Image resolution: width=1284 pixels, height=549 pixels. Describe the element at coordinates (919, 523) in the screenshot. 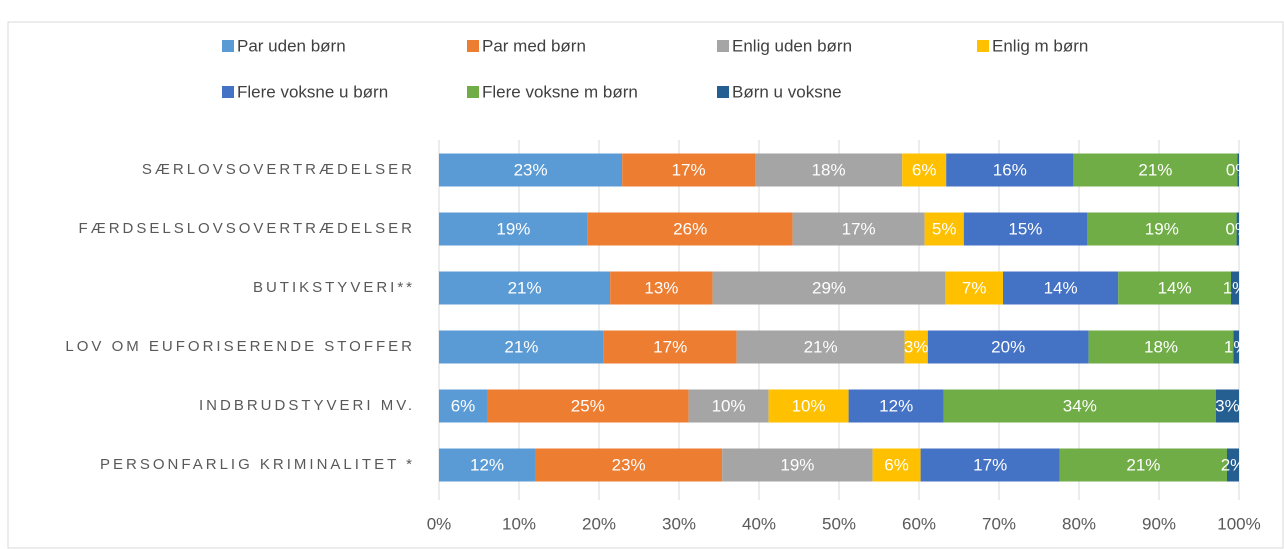

I see `x-tick-label: 60%` at that location.